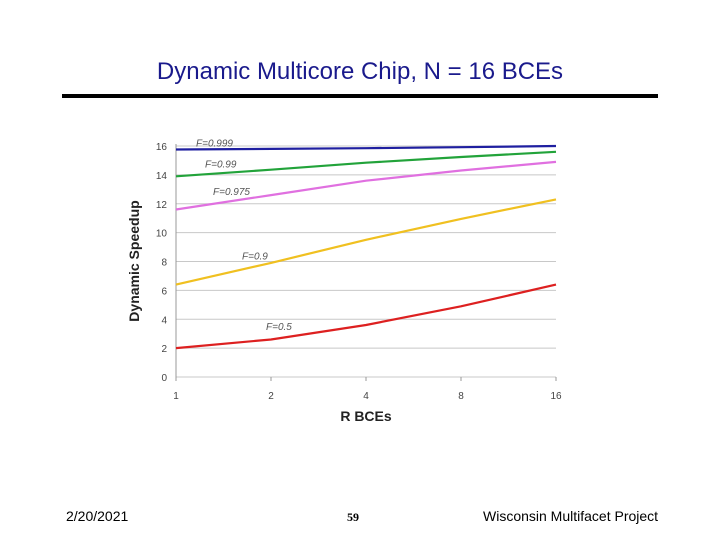  Describe the element at coordinates (366, 416) in the screenshot. I see `x-axis-label: R BCEs` at that location.